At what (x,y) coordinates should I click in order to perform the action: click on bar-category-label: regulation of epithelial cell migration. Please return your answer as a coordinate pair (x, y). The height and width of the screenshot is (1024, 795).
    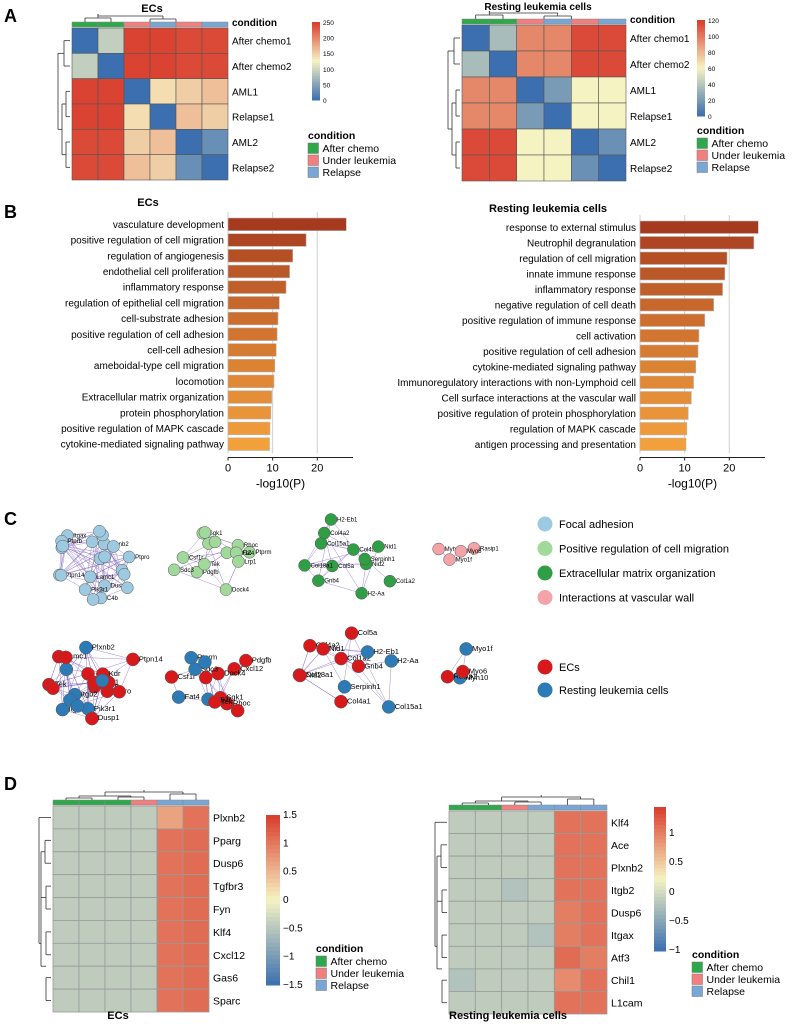
    Looking at the image, I should click on (144, 303).